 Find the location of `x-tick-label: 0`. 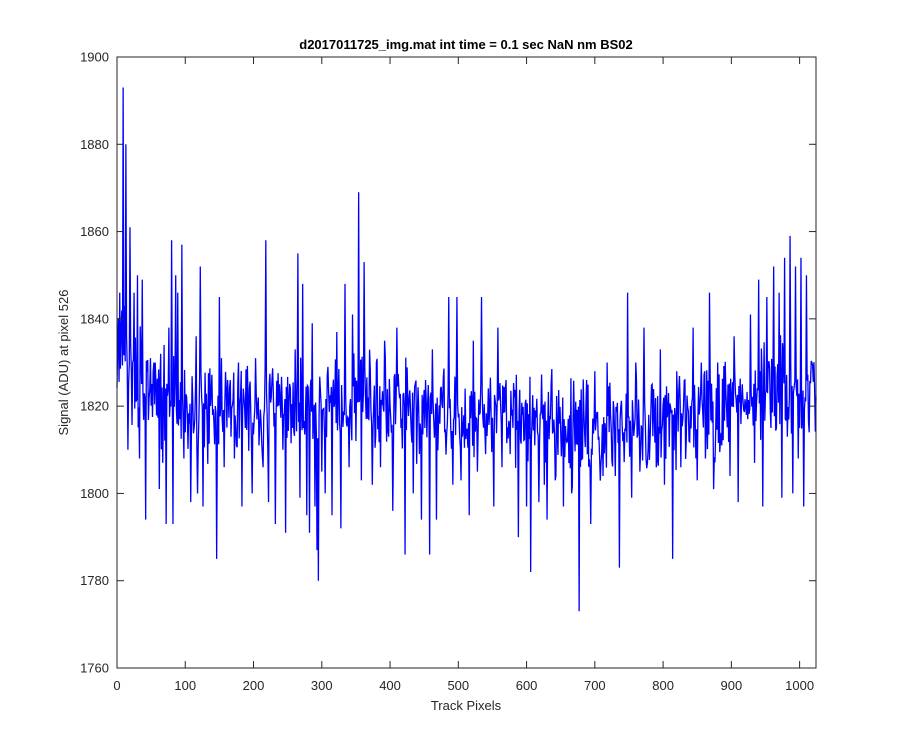

x-tick-label: 0 is located at coordinates (116, 685).